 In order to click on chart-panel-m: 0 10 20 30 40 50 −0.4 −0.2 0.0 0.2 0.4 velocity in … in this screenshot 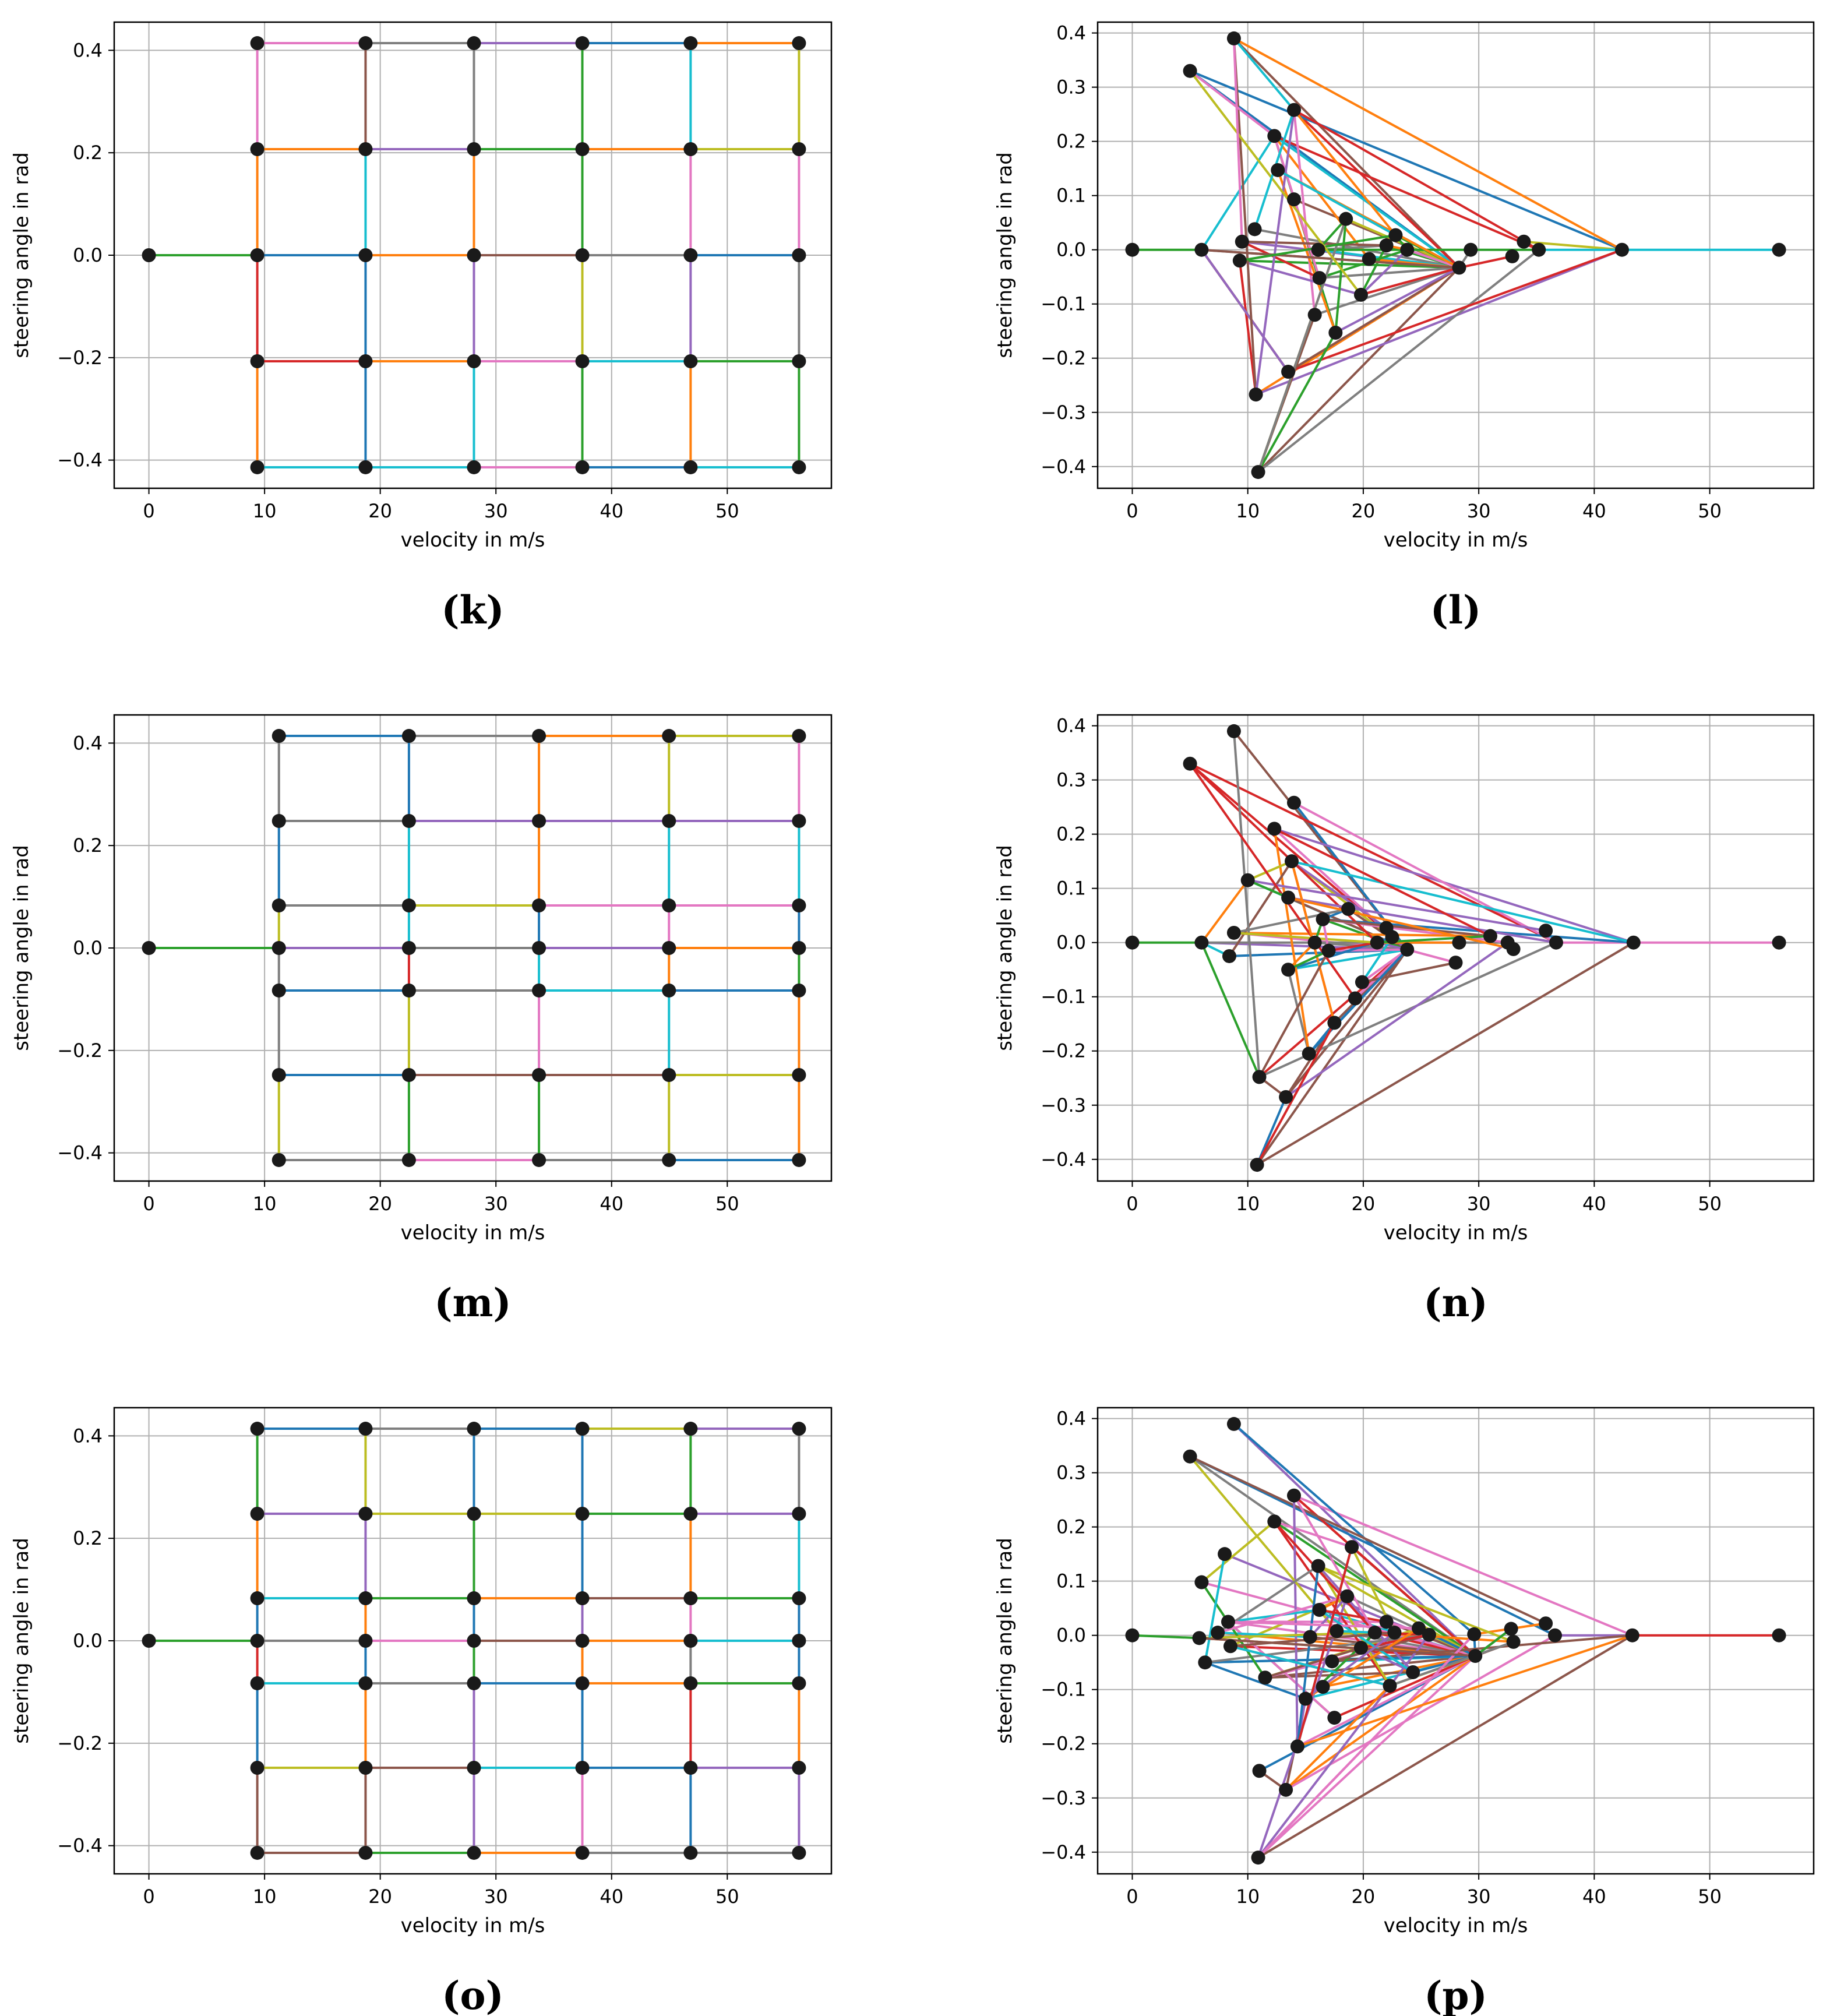, I will do `click(421, 1020)`.